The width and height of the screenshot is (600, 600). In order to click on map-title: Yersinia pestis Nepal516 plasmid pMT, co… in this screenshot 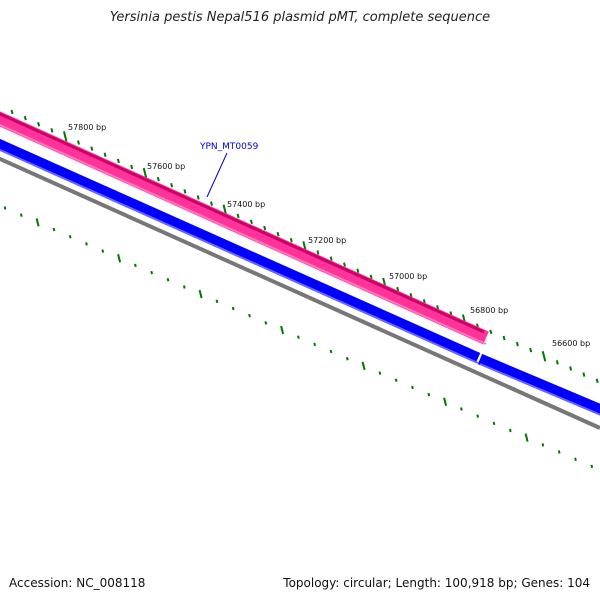, I will do `click(300, 17)`.